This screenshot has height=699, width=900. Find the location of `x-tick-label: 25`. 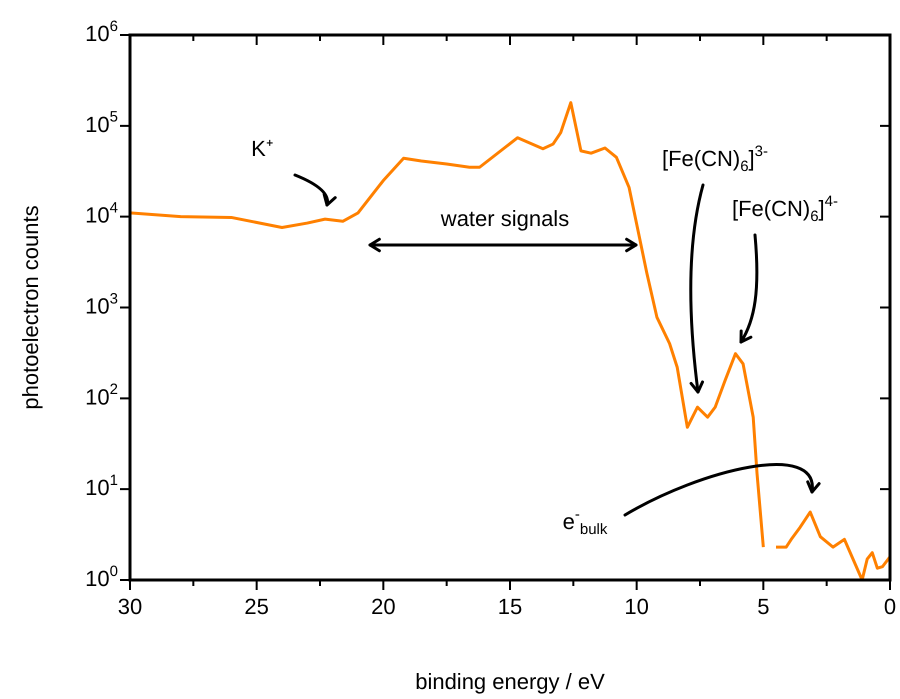

x-tick-label: 25 is located at coordinates (256, 607).